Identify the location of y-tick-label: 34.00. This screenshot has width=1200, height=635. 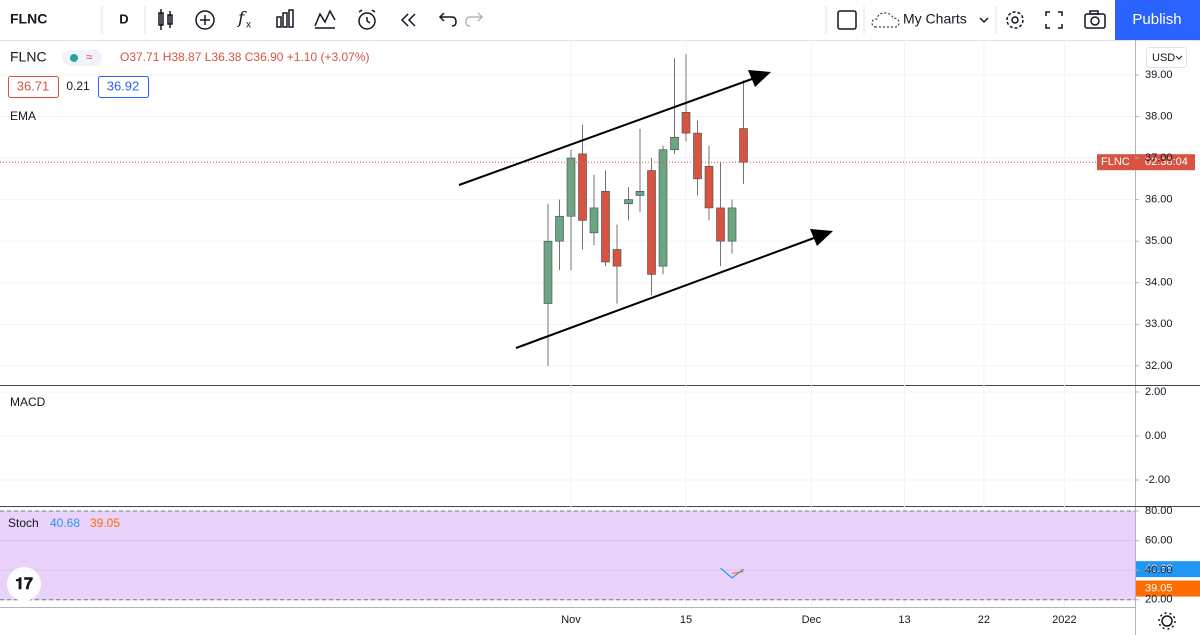
(1159, 283).